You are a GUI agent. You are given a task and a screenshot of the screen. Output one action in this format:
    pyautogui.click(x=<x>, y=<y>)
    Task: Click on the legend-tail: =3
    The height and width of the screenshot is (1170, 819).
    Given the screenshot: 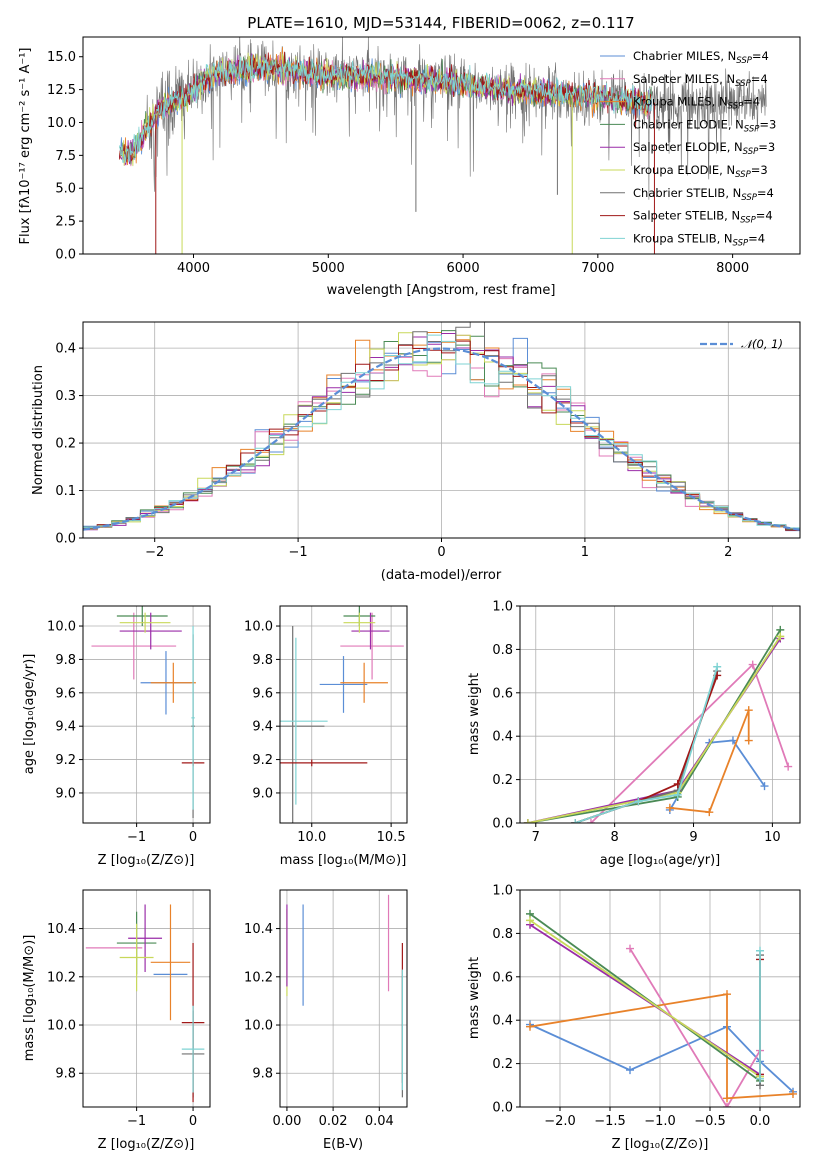 What is the action you would take?
    pyautogui.click(x=759, y=170)
    